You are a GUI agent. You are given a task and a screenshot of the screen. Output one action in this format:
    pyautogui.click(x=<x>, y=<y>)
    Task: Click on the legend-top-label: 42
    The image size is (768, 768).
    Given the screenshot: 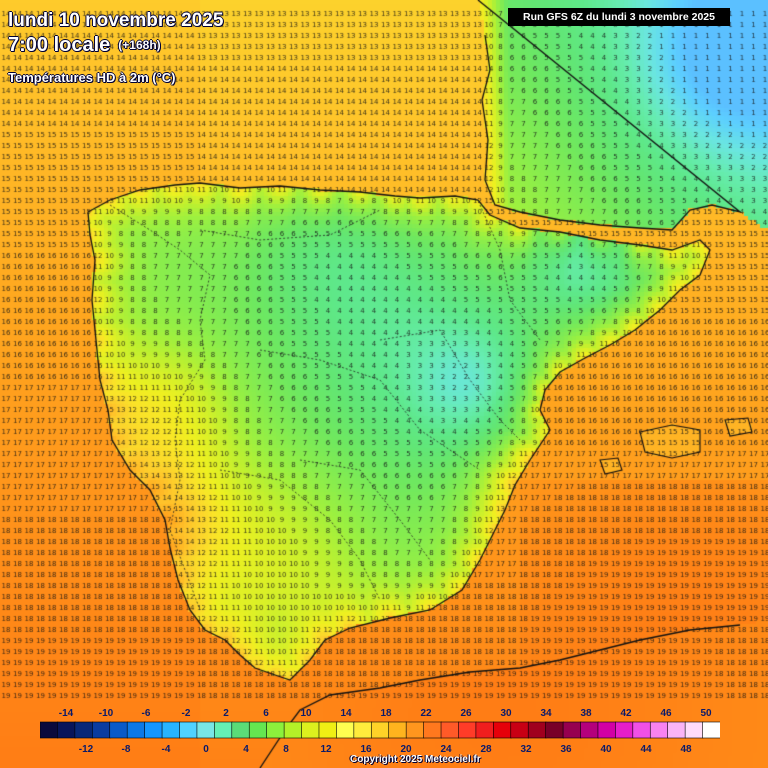 What is the action you would take?
    pyautogui.click(x=626, y=713)
    